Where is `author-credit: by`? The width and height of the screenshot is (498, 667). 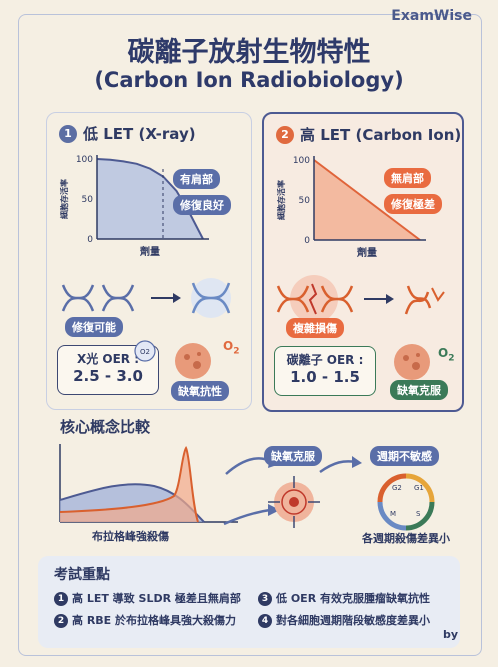
author-credit: by is located at coordinates (450, 634).